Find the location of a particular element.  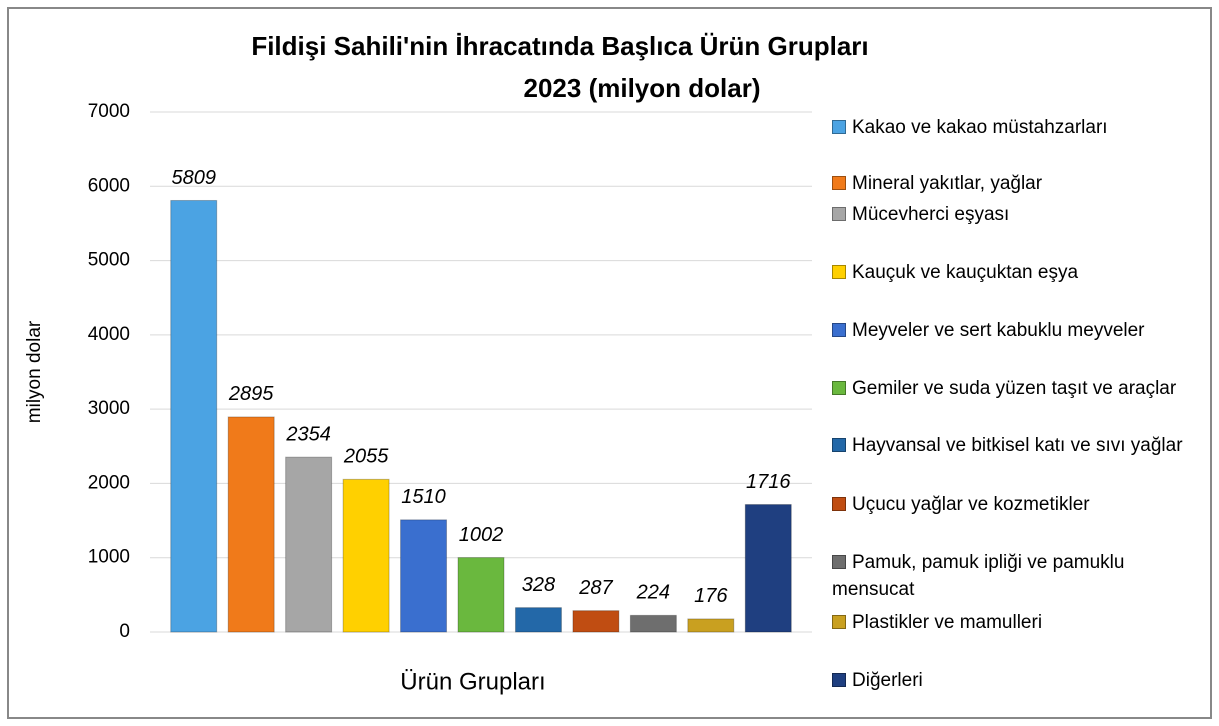

y-tick-label: 5000 is located at coordinates (109, 260).